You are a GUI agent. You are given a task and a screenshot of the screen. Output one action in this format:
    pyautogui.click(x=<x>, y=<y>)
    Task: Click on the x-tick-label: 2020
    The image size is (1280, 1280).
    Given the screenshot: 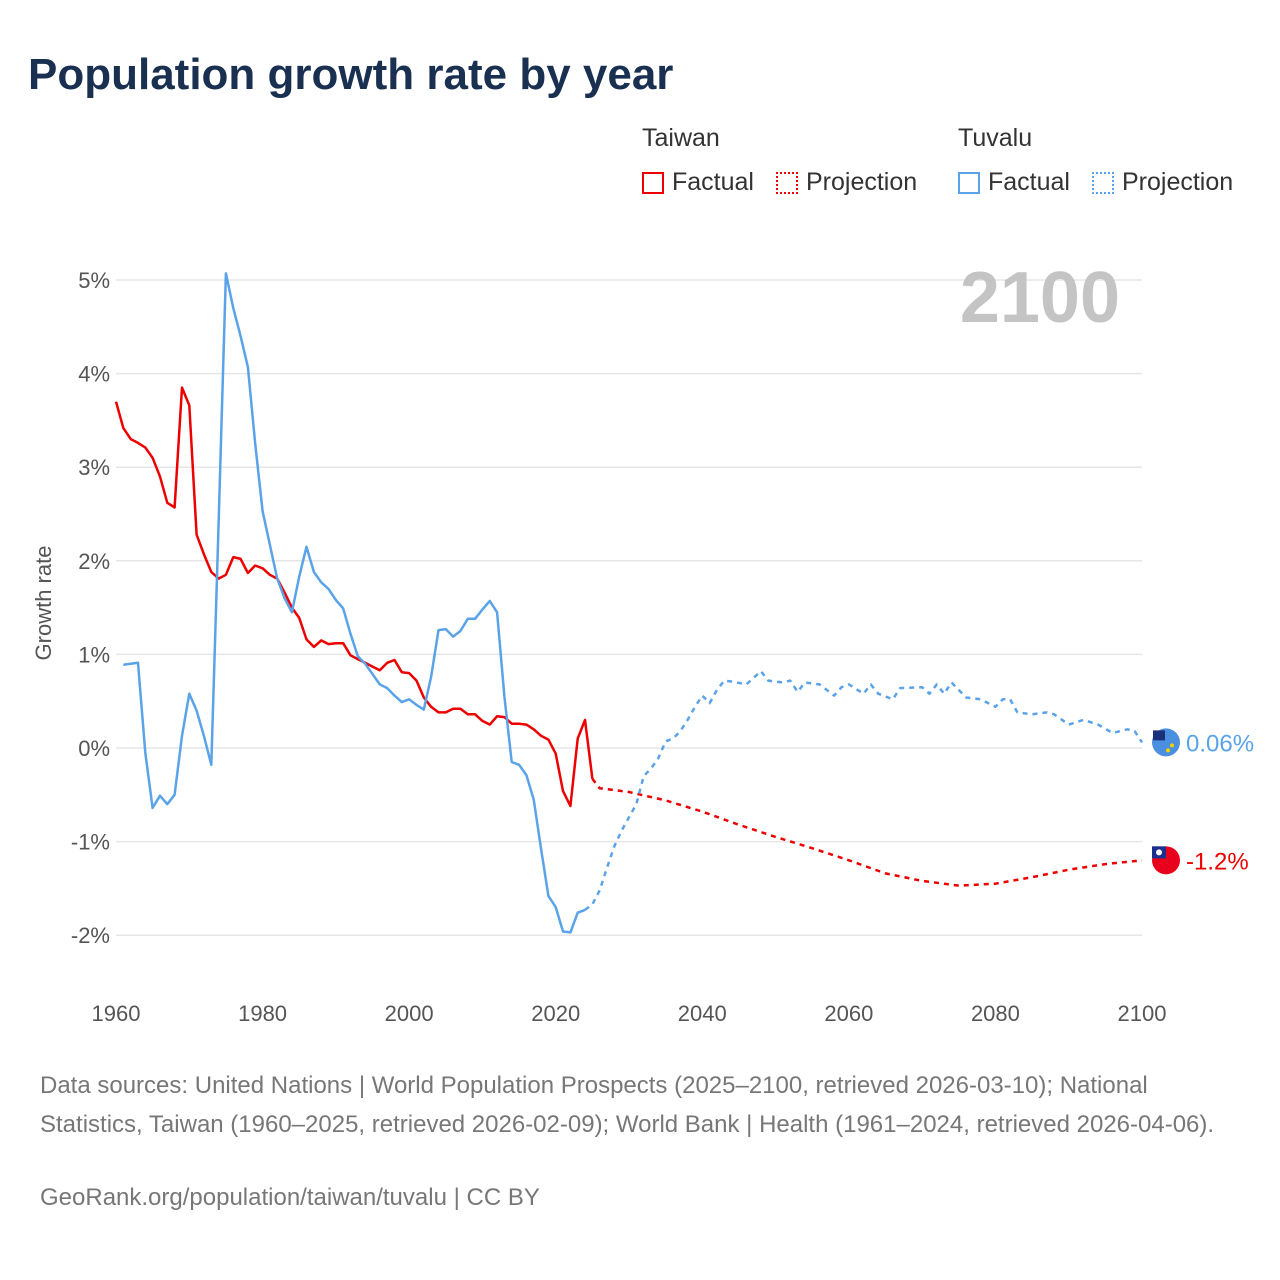 What is the action you would take?
    pyautogui.click(x=555, y=1013)
    